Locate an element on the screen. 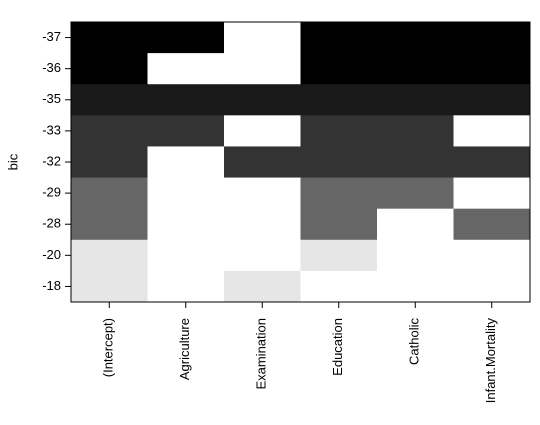  heatmap-cell-r5-c3 is located at coordinates (339, 193).